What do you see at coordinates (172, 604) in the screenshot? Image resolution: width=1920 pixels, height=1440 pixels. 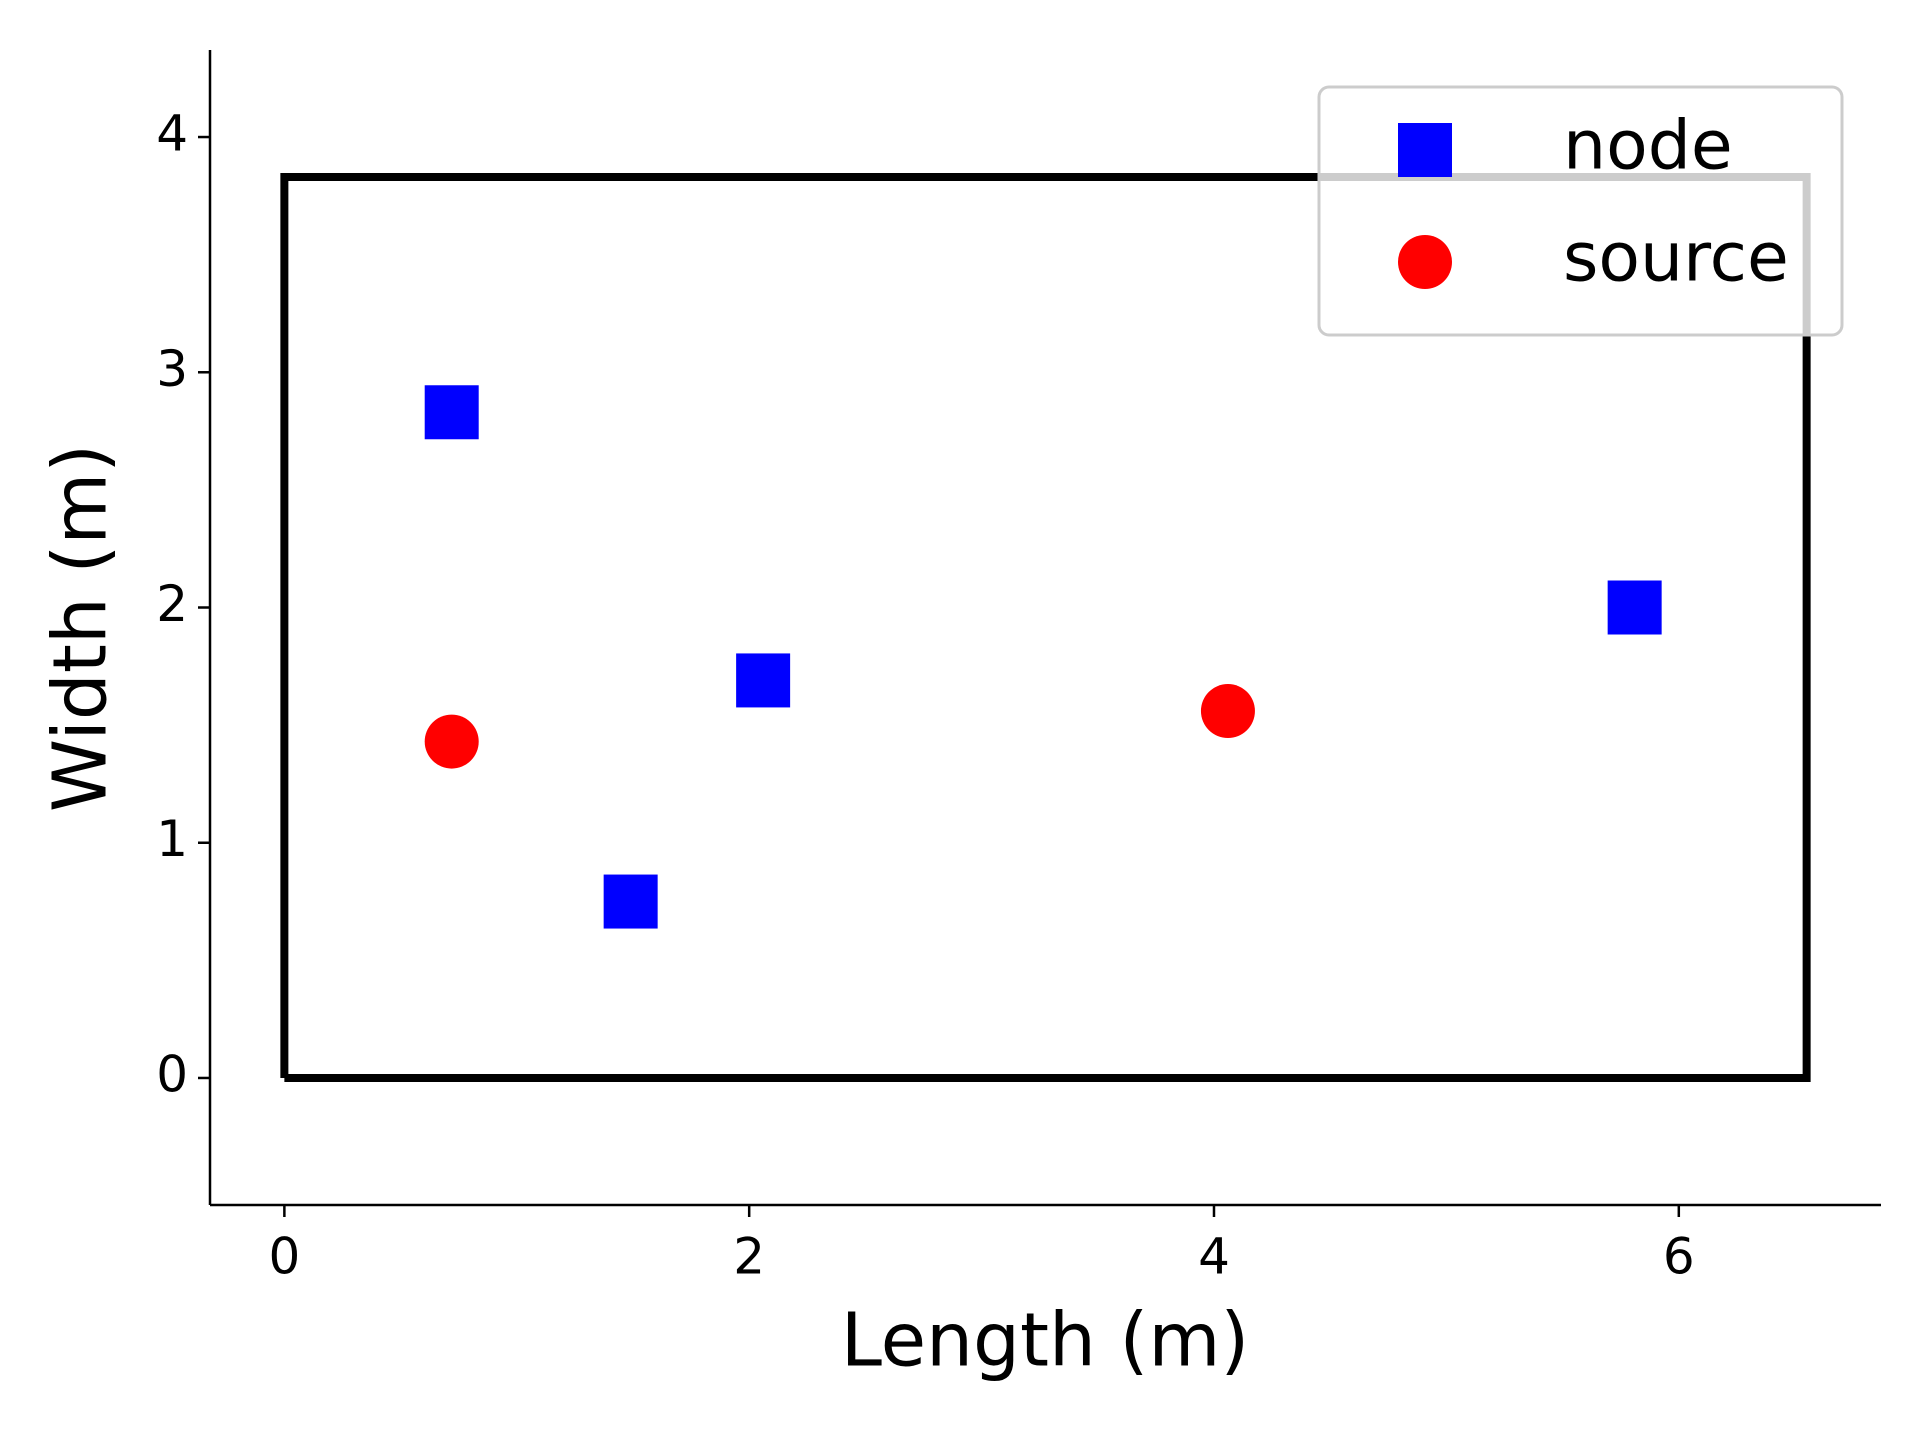 I see `y-tick-label: 2` at bounding box center [172, 604].